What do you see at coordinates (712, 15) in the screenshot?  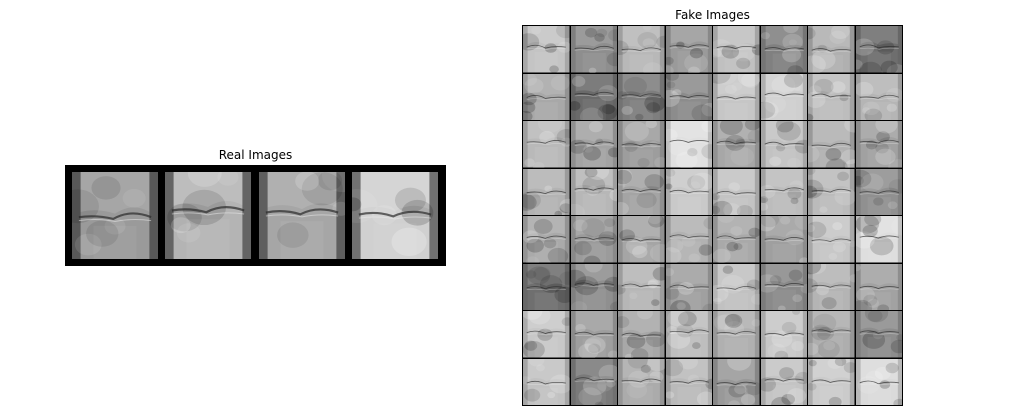 I see `fake-images-title: Fake Images` at bounding box center [712, 15].